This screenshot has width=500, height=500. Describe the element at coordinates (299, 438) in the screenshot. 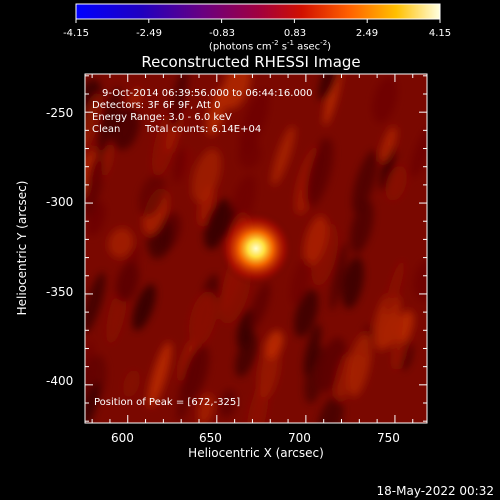

I see `x-tick-label: 700` at that location.